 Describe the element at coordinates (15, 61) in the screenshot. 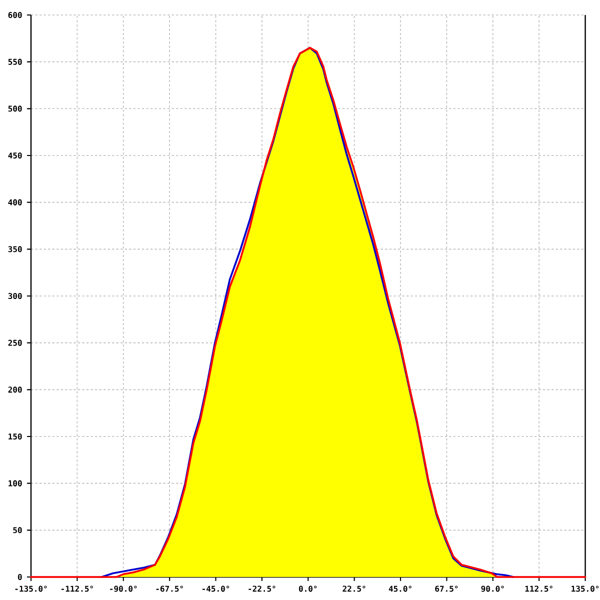

I see `y-tick-label: 550` at that location.